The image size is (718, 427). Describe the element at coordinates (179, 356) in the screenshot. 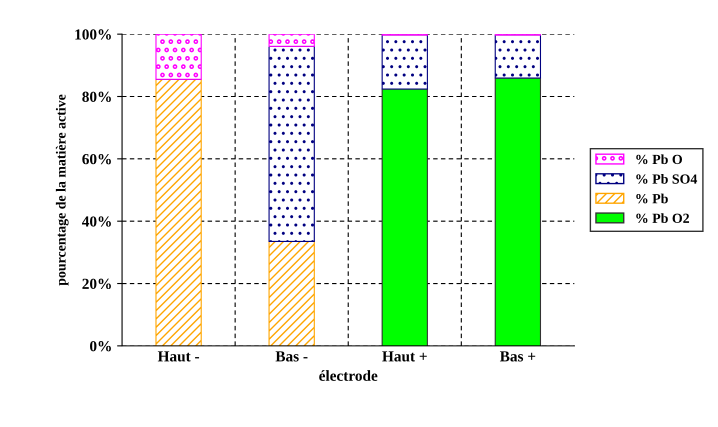

I see `x-tick-label: Haut -` at that location.